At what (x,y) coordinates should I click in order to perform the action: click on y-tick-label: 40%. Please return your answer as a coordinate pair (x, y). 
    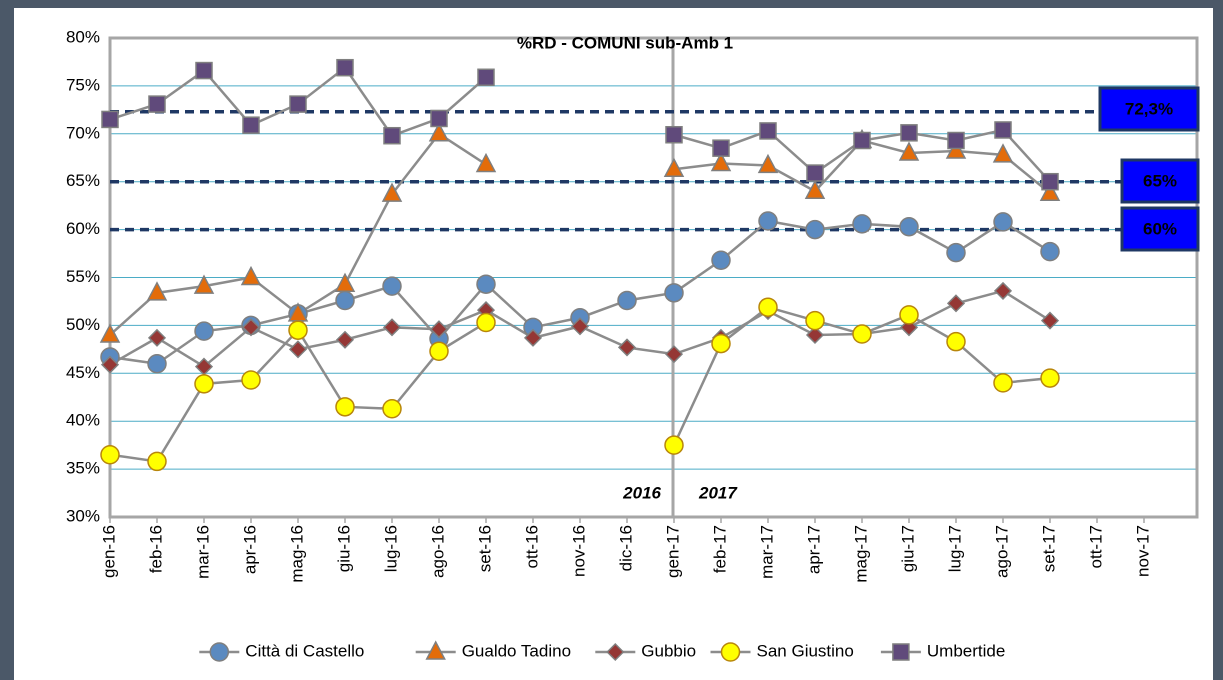
    Looking at the image, I should click on (83, 420).